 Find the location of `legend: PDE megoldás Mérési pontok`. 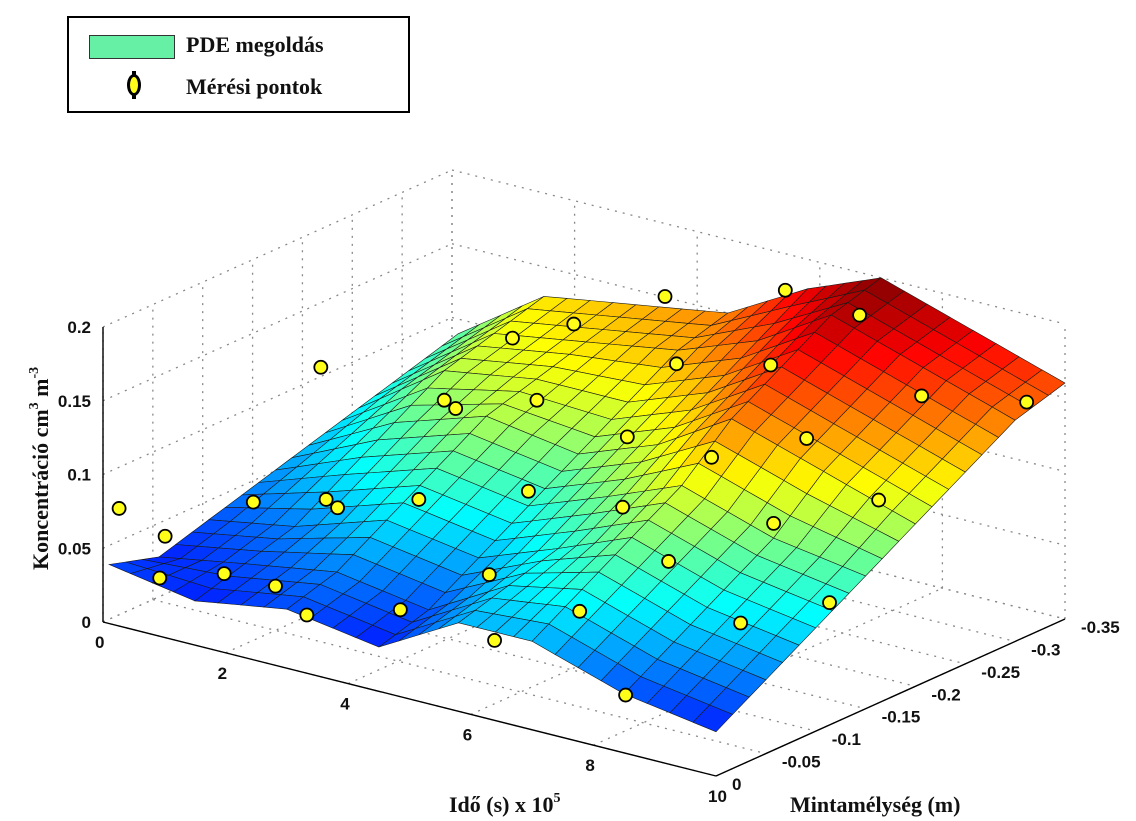

legend: PDE megoldás Mérési pontok is located at coordinates (238, 64).